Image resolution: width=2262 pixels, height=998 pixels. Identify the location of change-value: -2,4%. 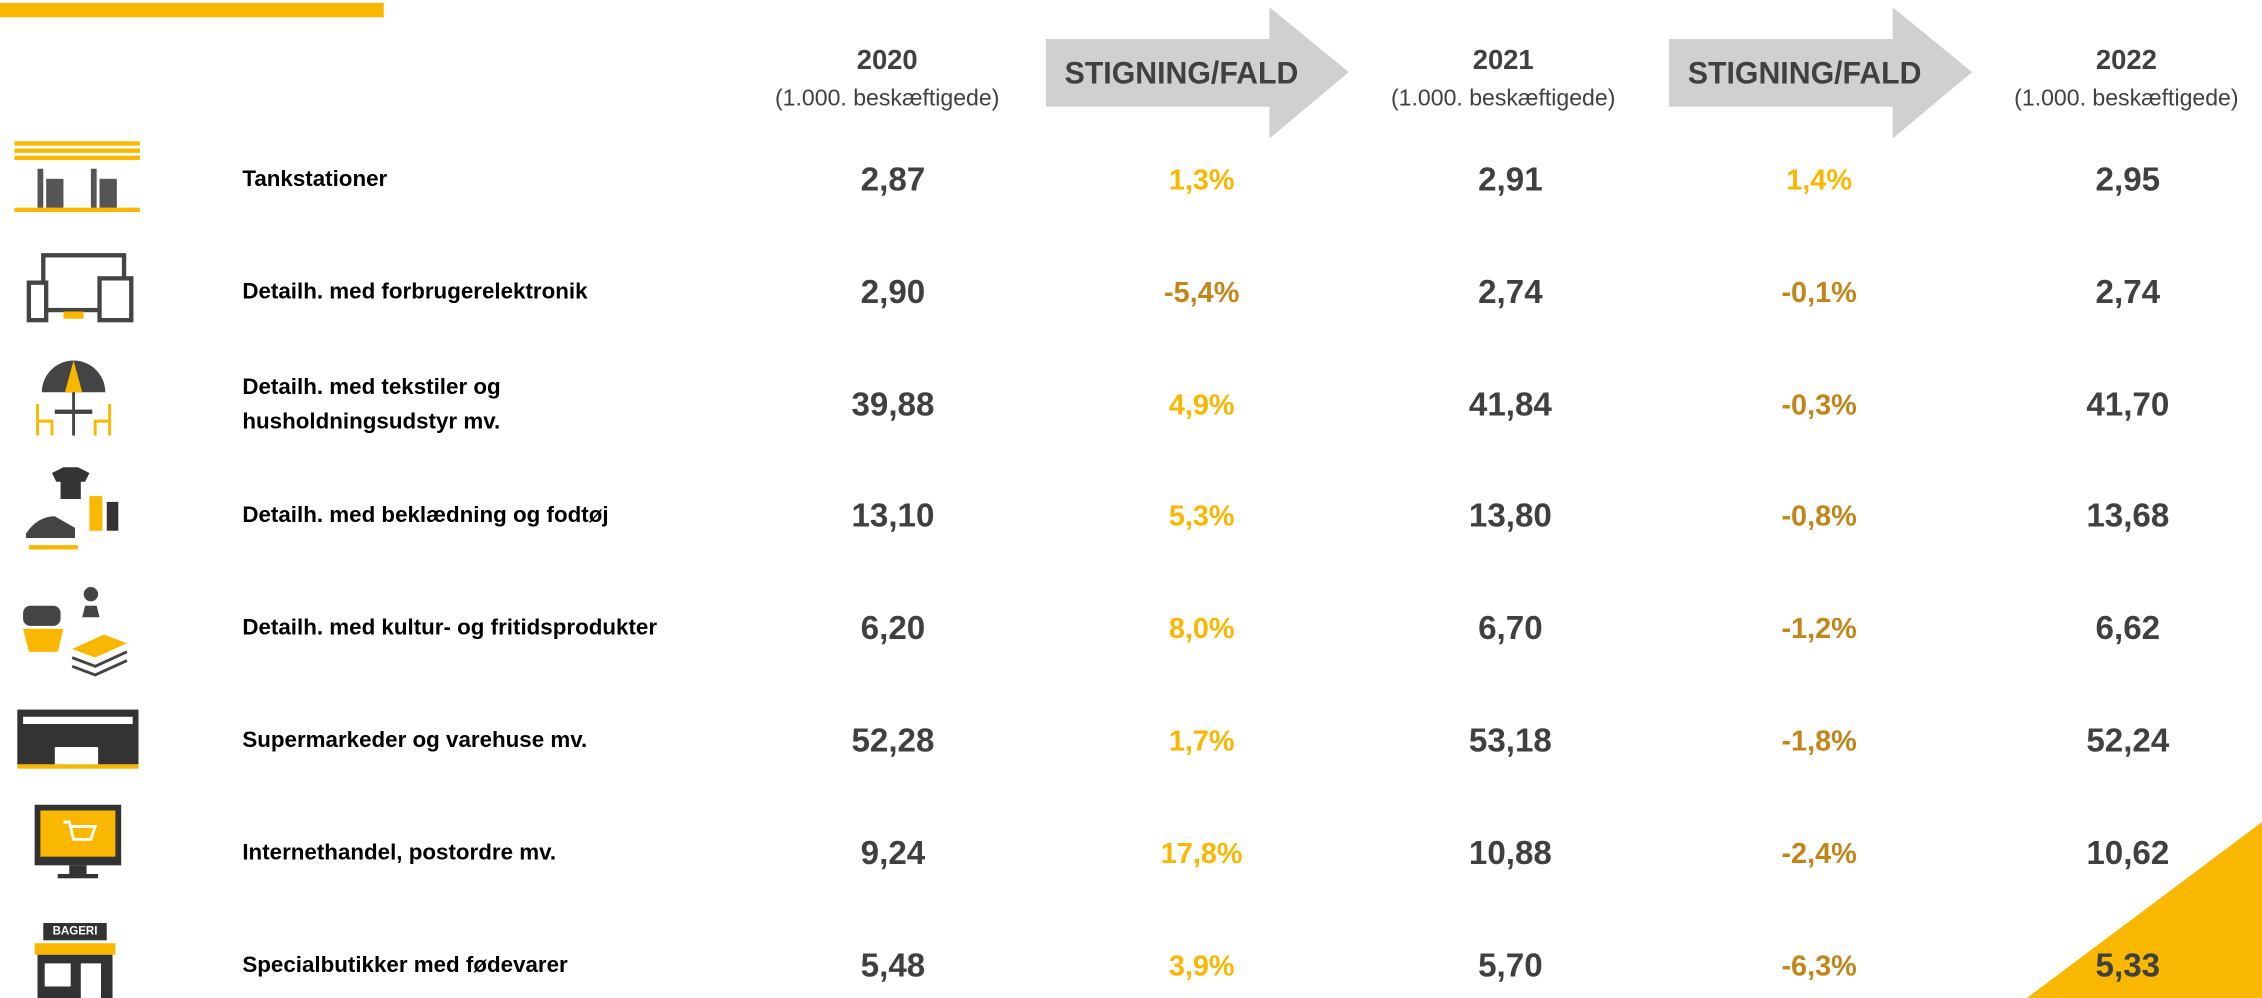
(1818, 854).